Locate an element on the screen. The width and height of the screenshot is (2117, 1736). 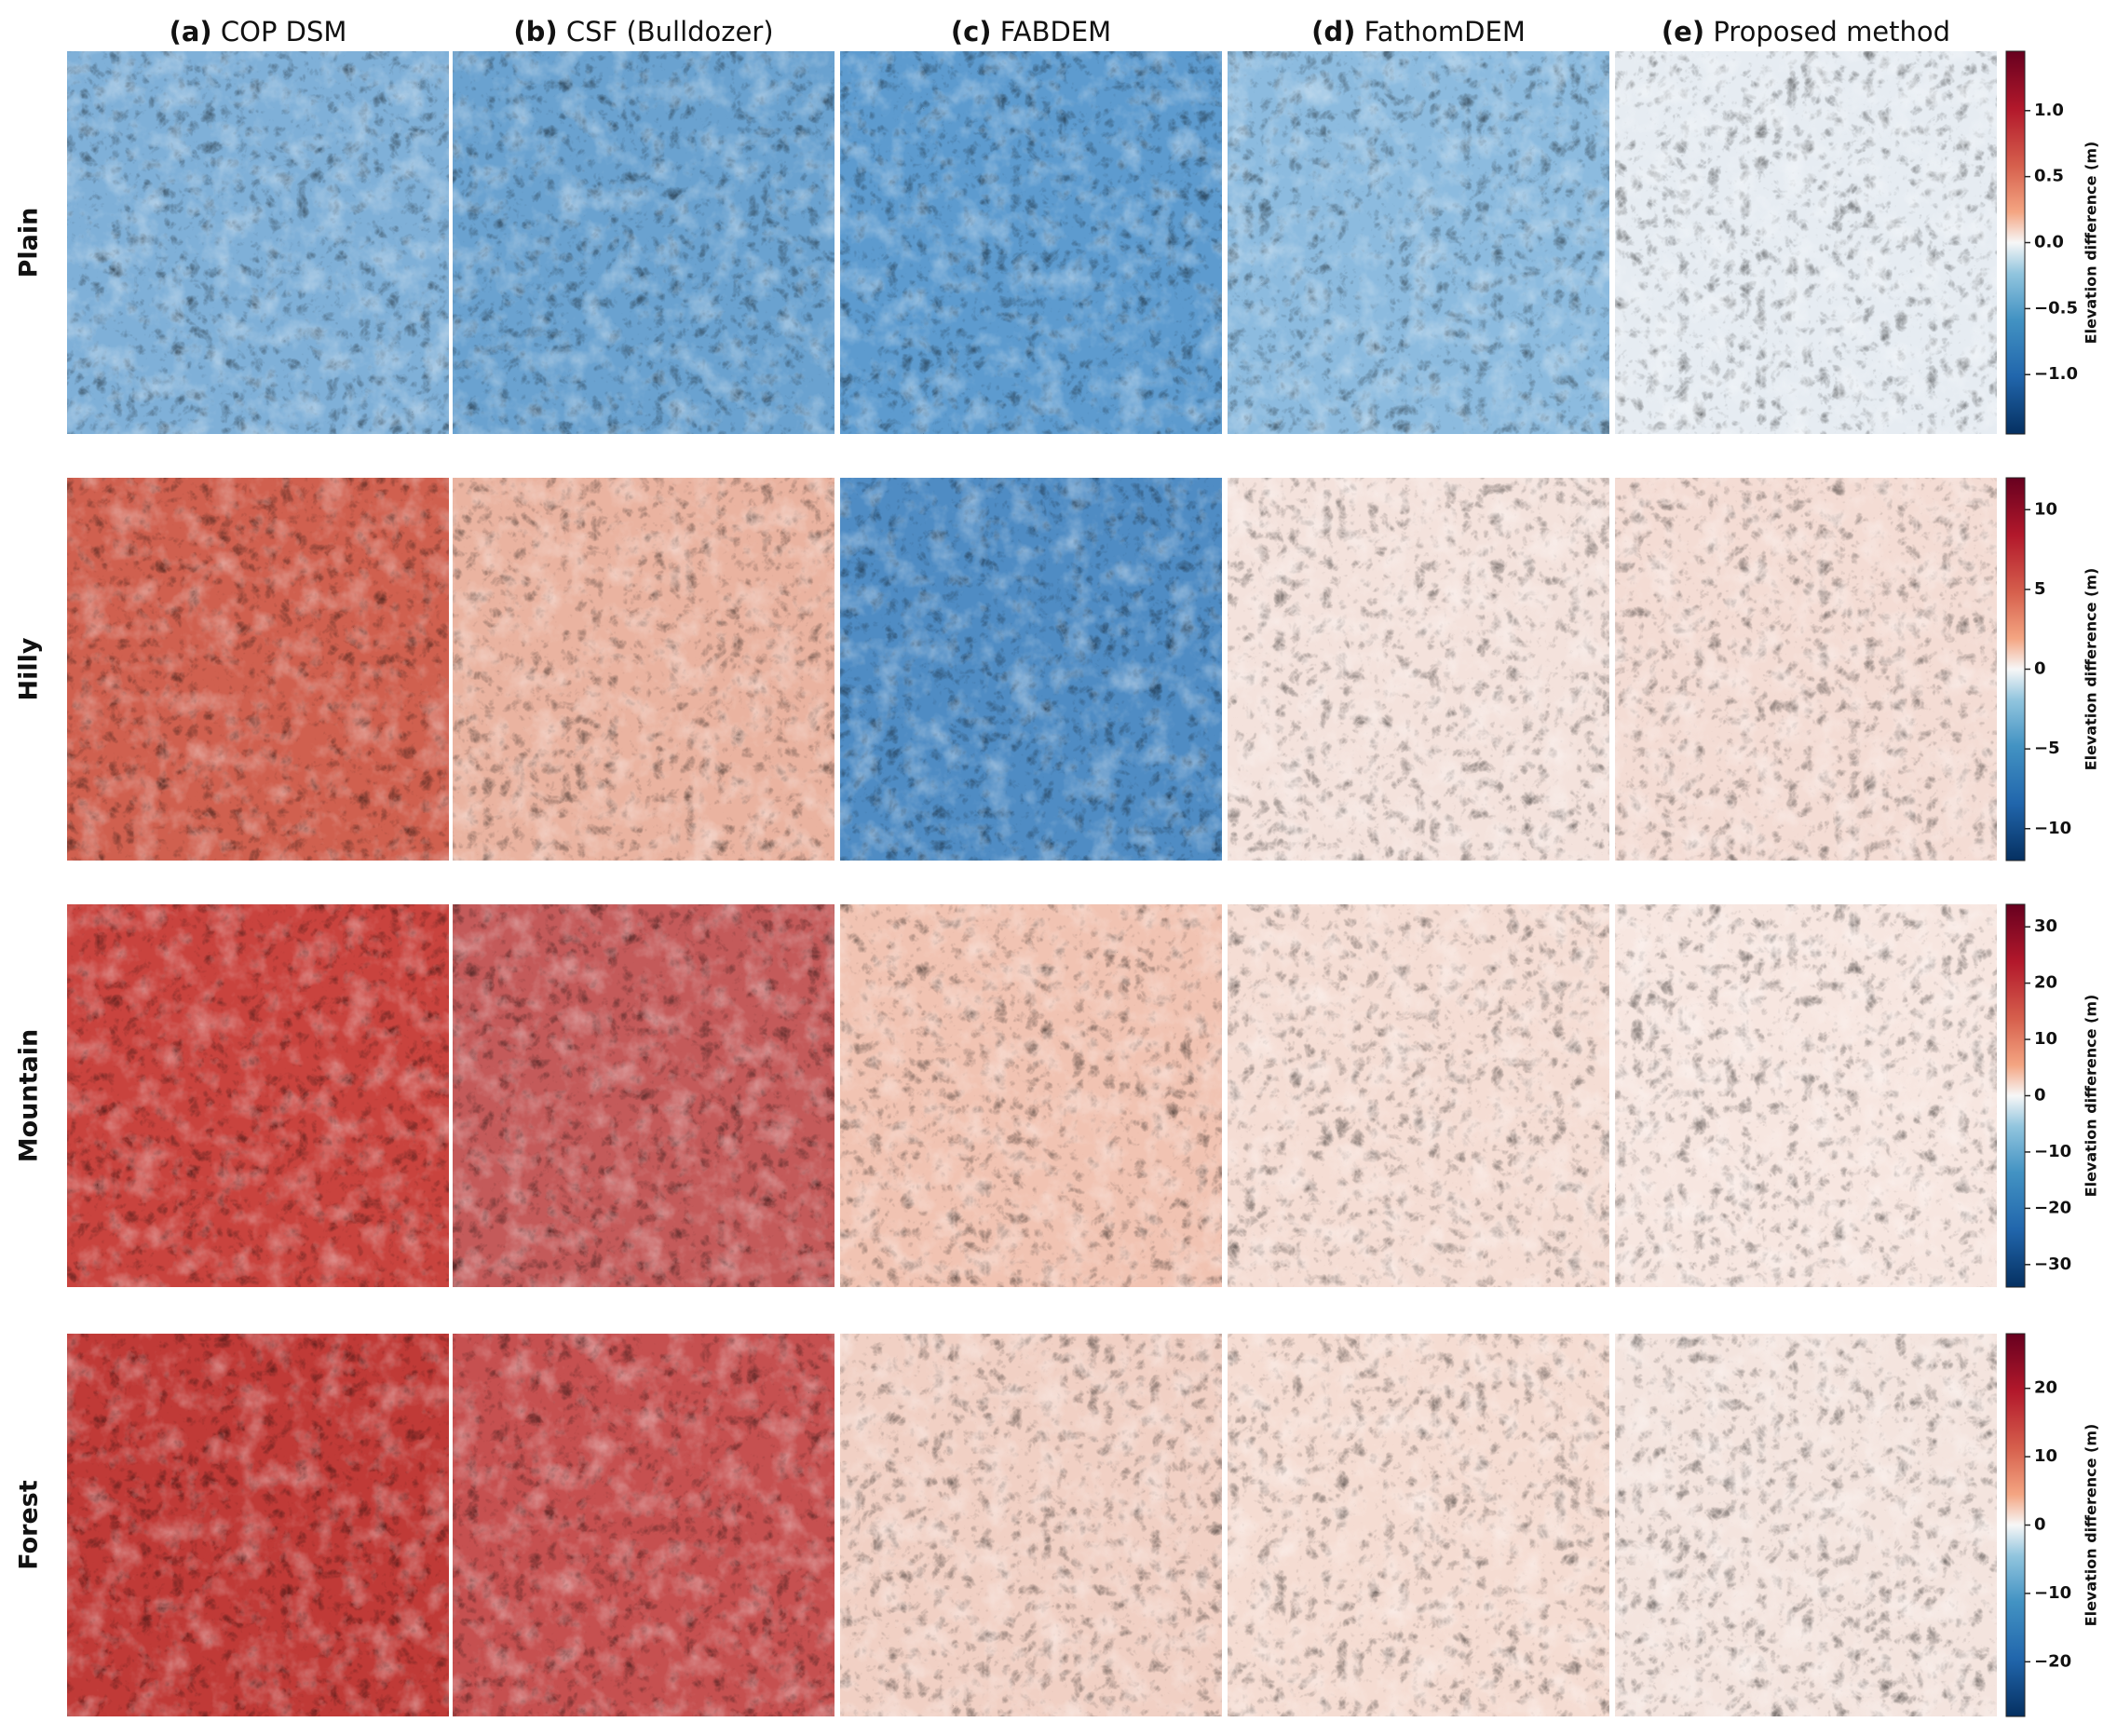
column-title: (a) COP DSM is located at coordinates (258, 31).